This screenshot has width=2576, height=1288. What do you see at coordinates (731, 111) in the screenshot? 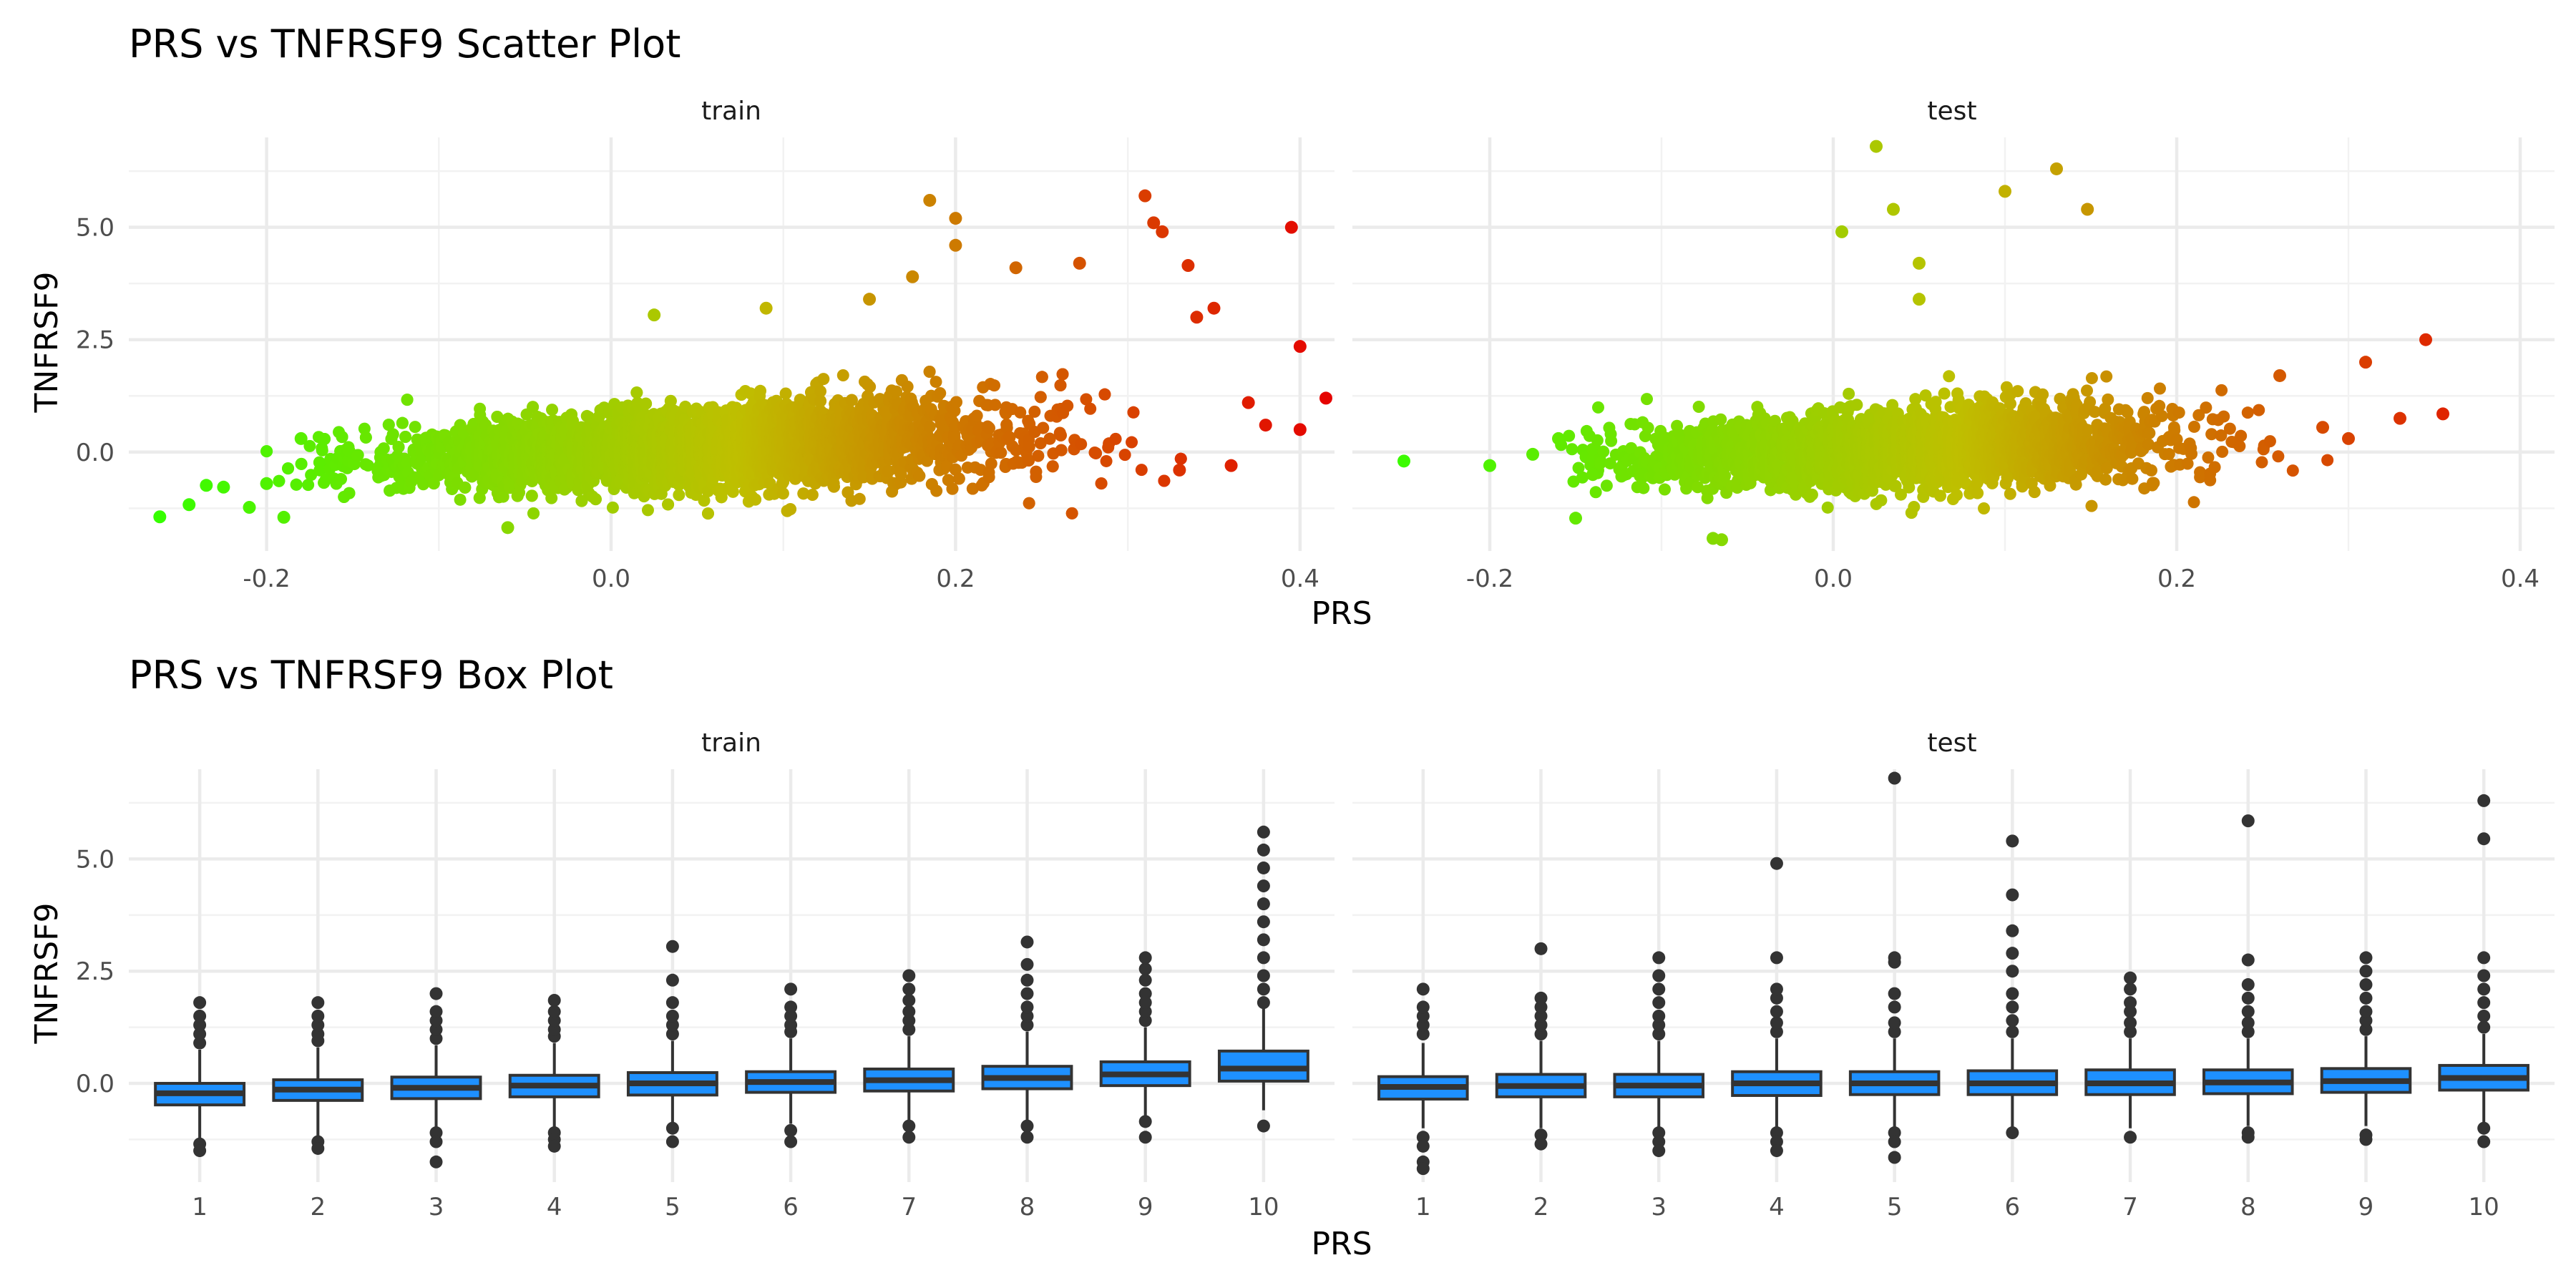
I see `scatter-facet-label-train: train` at bounding box center [731, 111].